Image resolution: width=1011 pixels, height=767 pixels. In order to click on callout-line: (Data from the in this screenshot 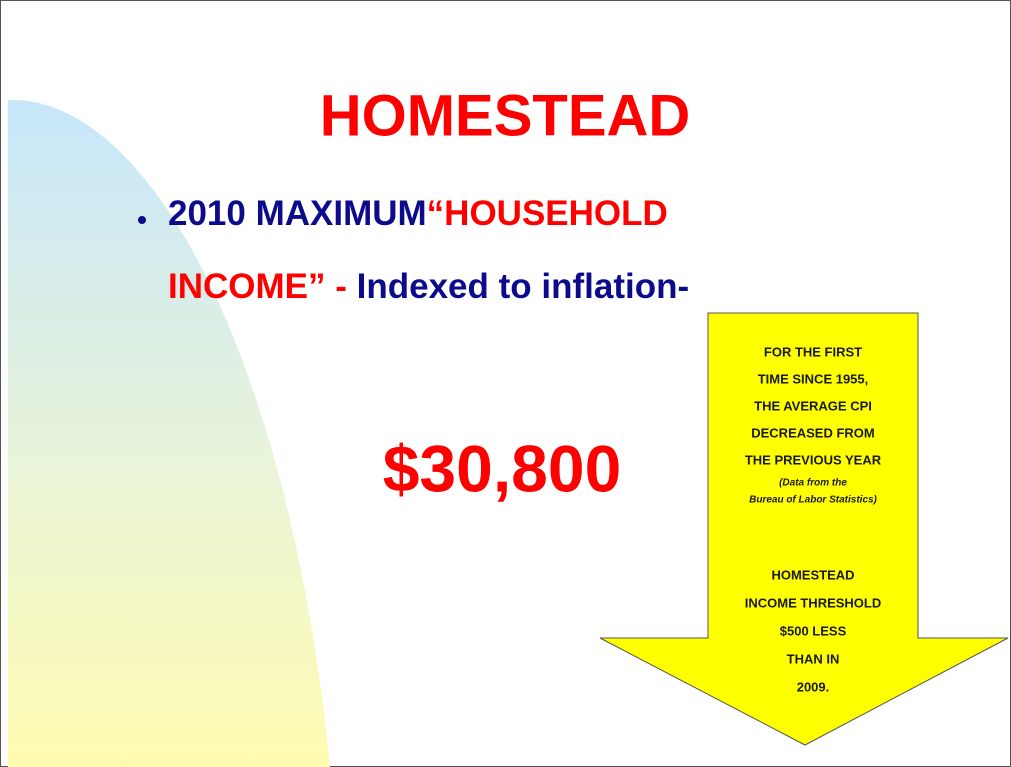, I will do `click(813, 483)`.